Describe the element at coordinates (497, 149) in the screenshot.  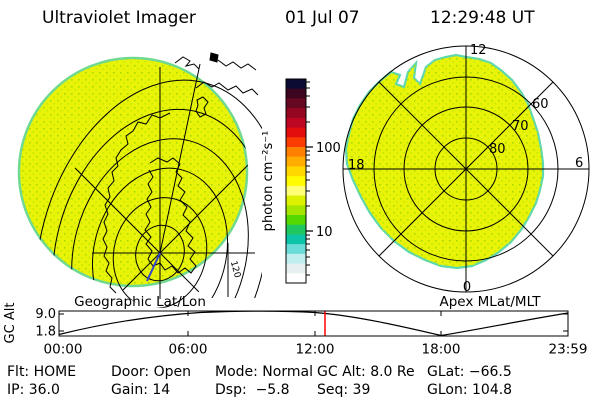
I see `mlat-80-label: 80` at that location.